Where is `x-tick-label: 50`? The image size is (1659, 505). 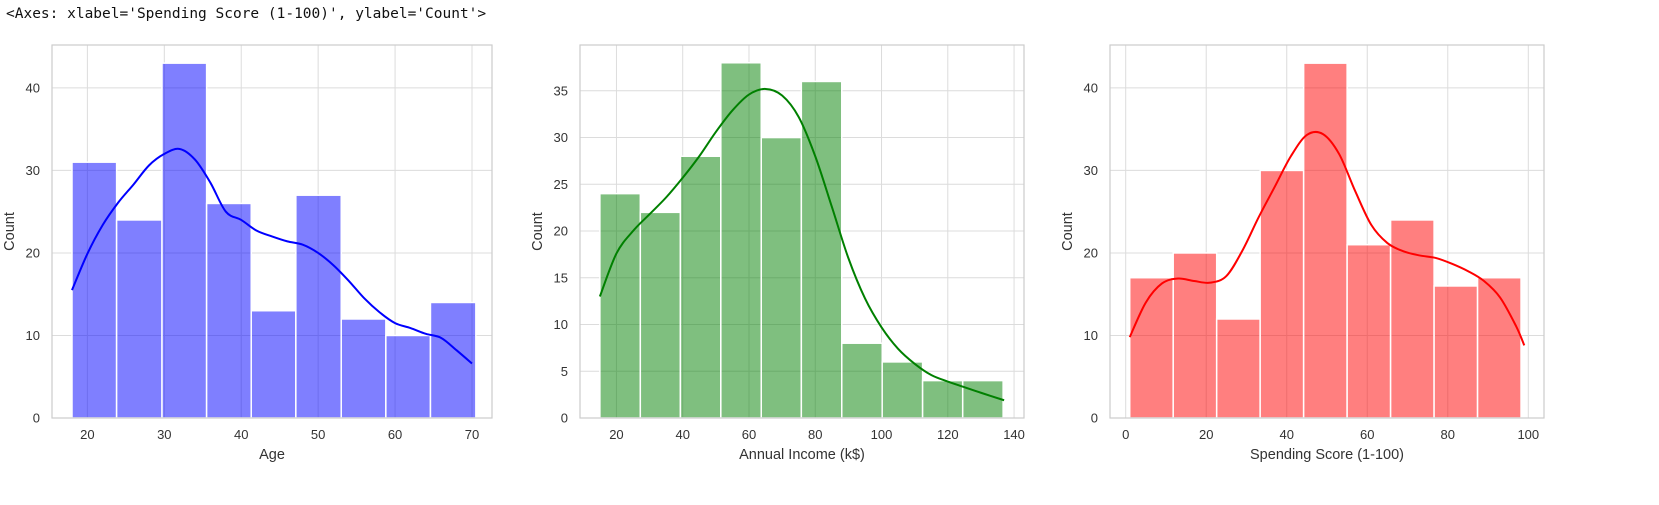
x-tick-label: 50 is located at coordinates (318, 434).